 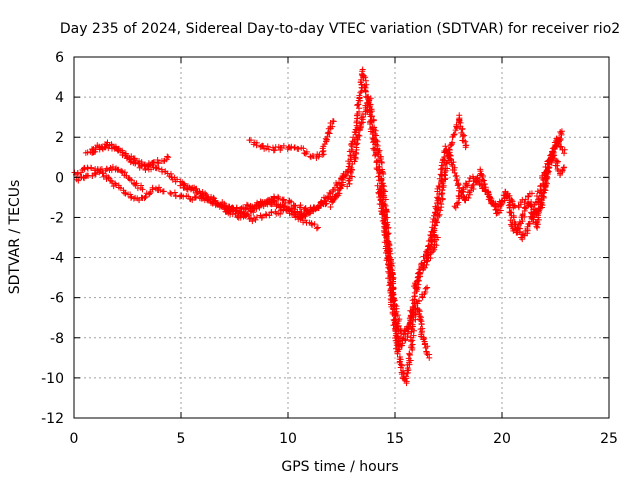 What do you see at coordinates (59, 58) in the screenshot?
I see `y-tick-label: 6` at bounding box center [59, 58].